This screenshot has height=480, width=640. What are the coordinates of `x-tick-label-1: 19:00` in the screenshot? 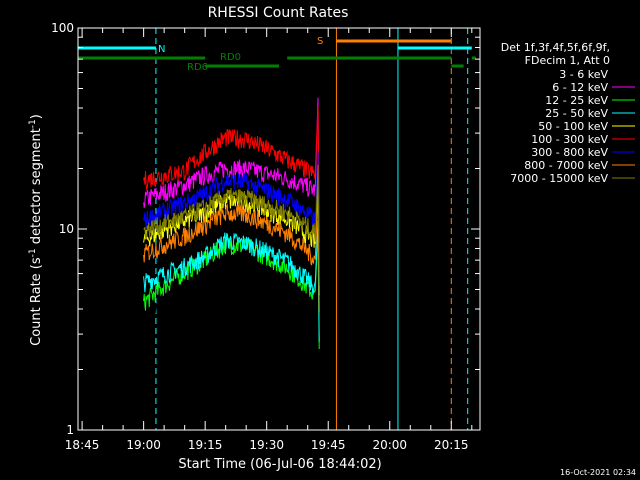 It's located at (143, 445).